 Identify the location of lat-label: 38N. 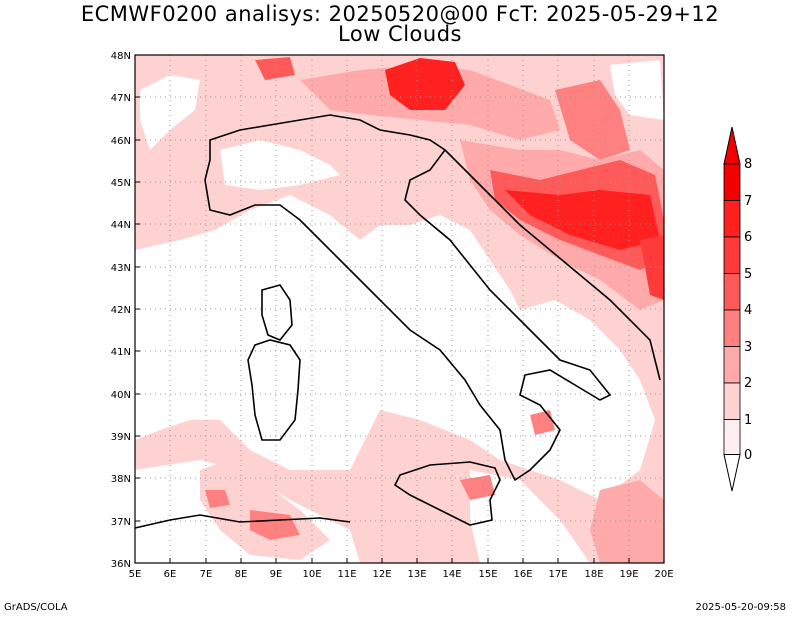
(121, 479).